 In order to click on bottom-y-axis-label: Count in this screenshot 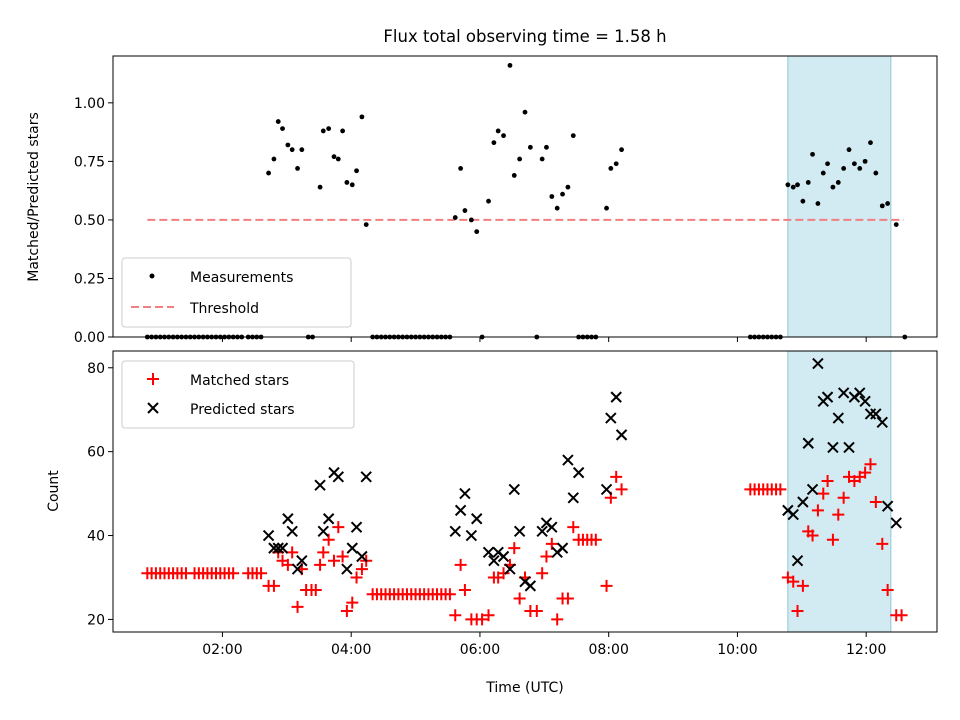, I will do `click(54, 491)`.